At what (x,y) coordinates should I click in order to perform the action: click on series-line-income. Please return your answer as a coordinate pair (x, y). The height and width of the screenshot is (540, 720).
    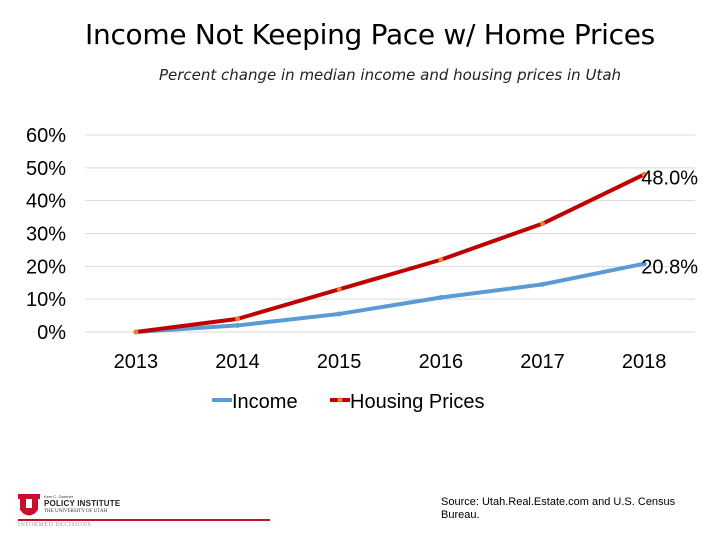
    Looking at the image, I should click on (390, 297).